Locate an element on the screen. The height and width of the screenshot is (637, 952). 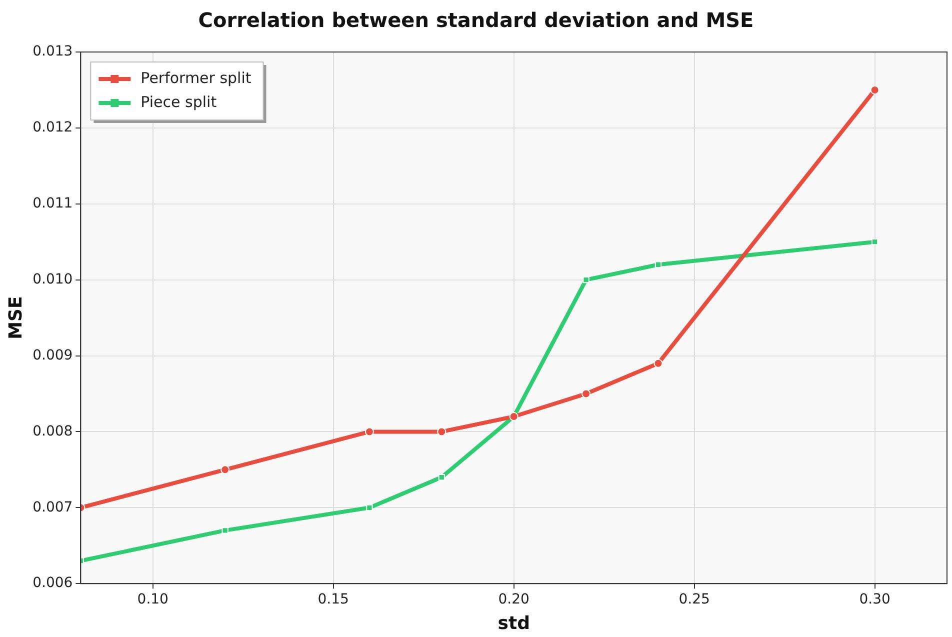
y-tick-label: 0.009 is located at coordinates (52, 355).